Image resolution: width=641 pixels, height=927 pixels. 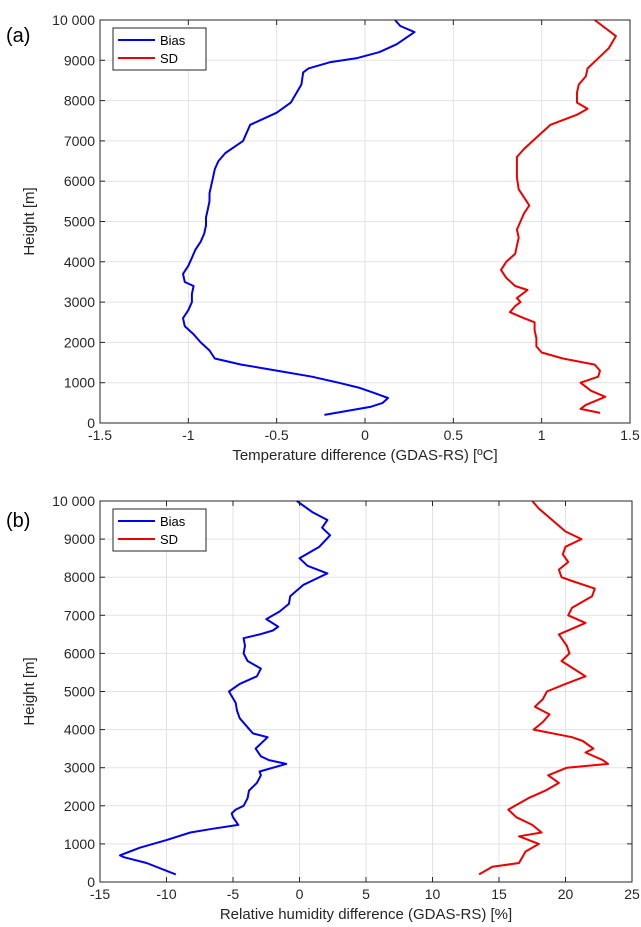 What do you see at coordinates (79, 181) in the screenshot?
I see `chart-a-y-tick-label: 6000` at bounding box center [79, 181].